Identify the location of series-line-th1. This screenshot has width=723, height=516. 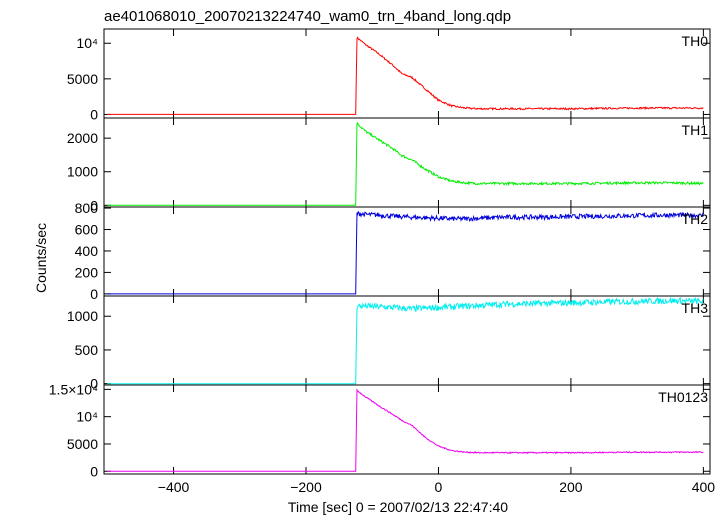
(405, 163).